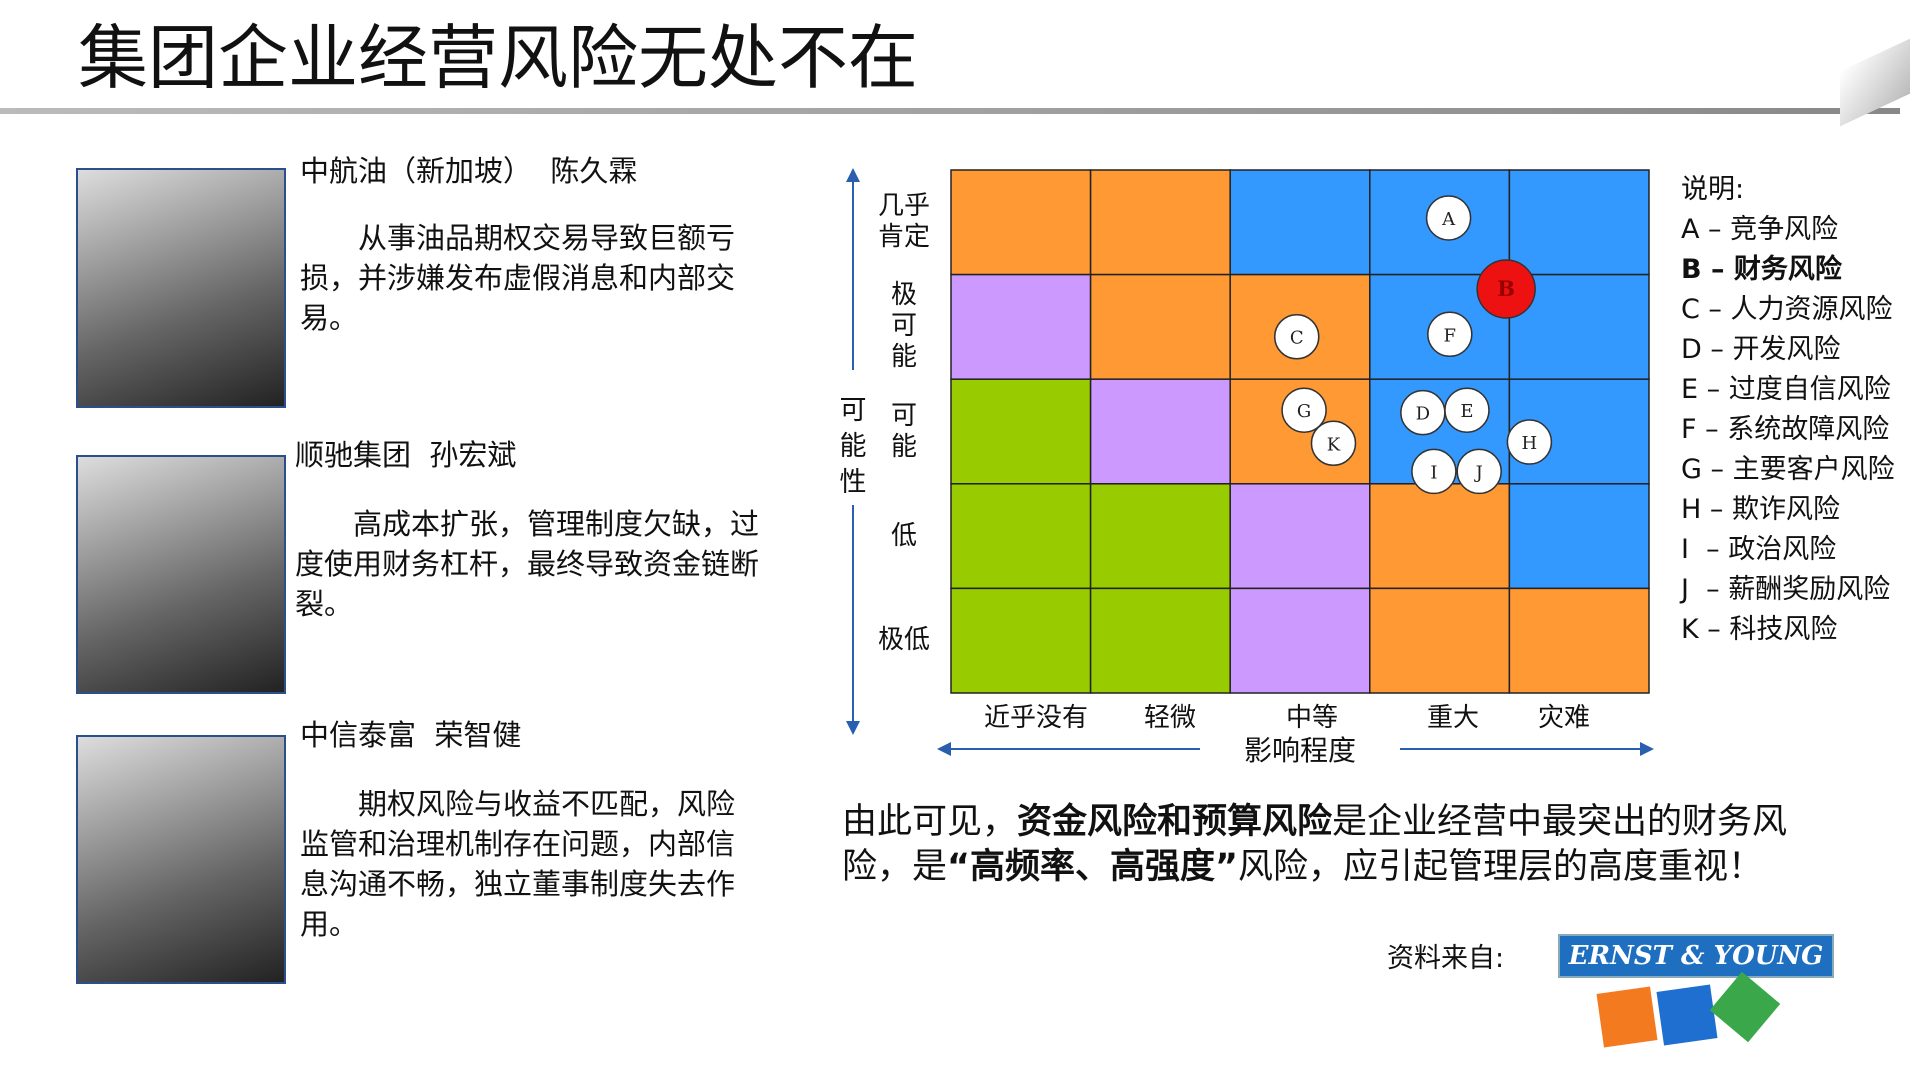 The width and height of the screenshot is (1920, 1080). I want to click on risk-point-label: E, so click(1466, 411).